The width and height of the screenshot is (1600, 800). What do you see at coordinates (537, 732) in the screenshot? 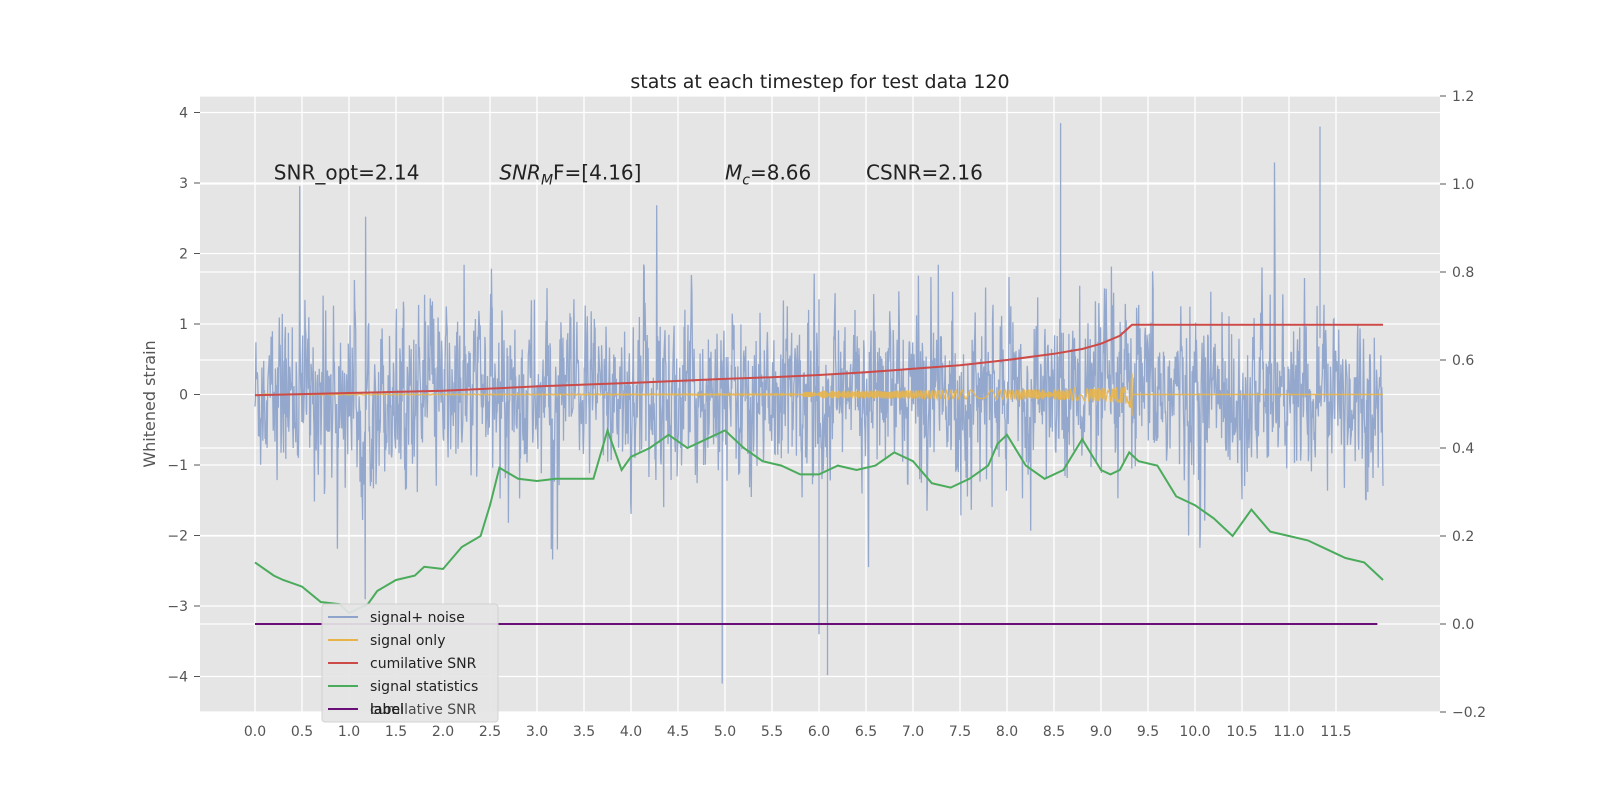
I see `x-tick-label: 3.0` at bounding box center [537, 732].